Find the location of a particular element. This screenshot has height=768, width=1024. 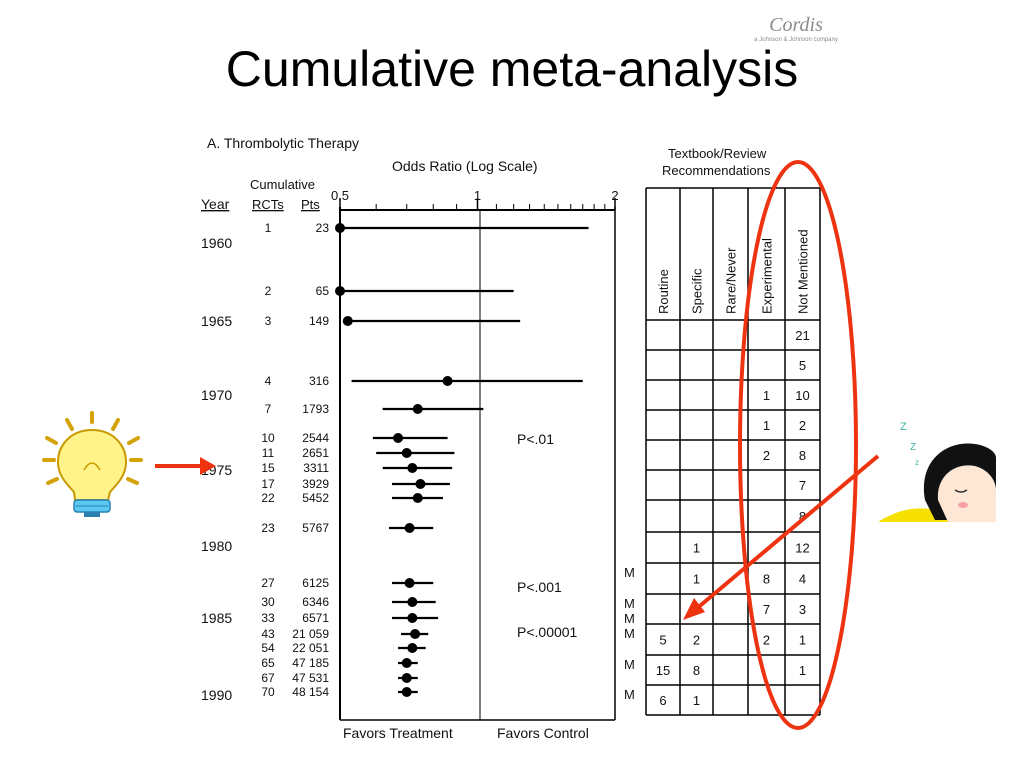

rec-cell-value: 4 is located at coordinates (802, 579).